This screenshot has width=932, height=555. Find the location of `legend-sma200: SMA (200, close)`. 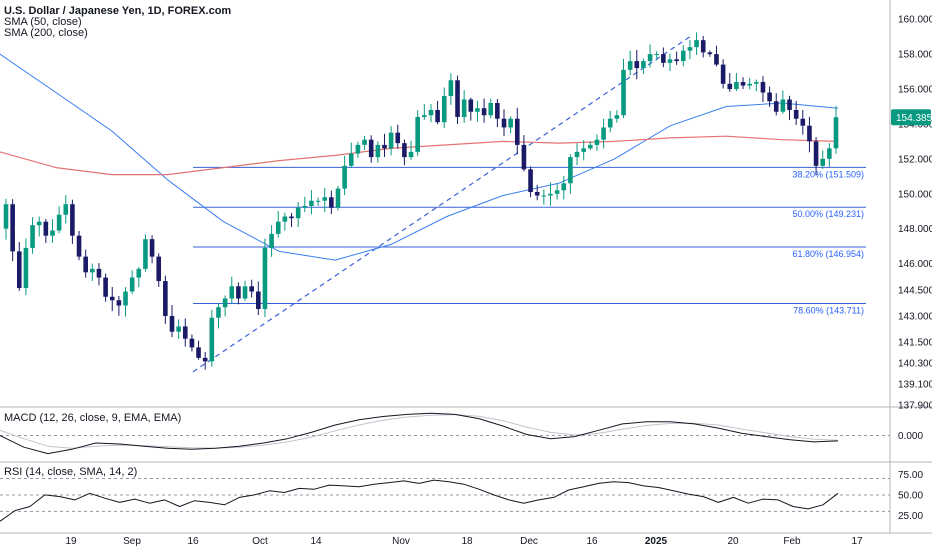

legend-sma200: SMA (200, close) is located at coordinates (46, 33).